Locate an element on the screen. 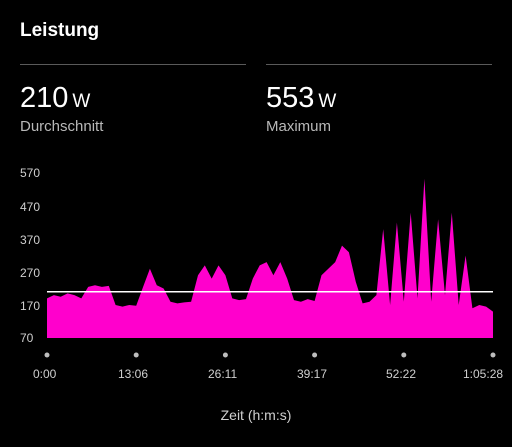 Image resolution: width=512 pixels, height=447 pixels. x-tick-label: 26:11 is located at coordinates (223, 374).